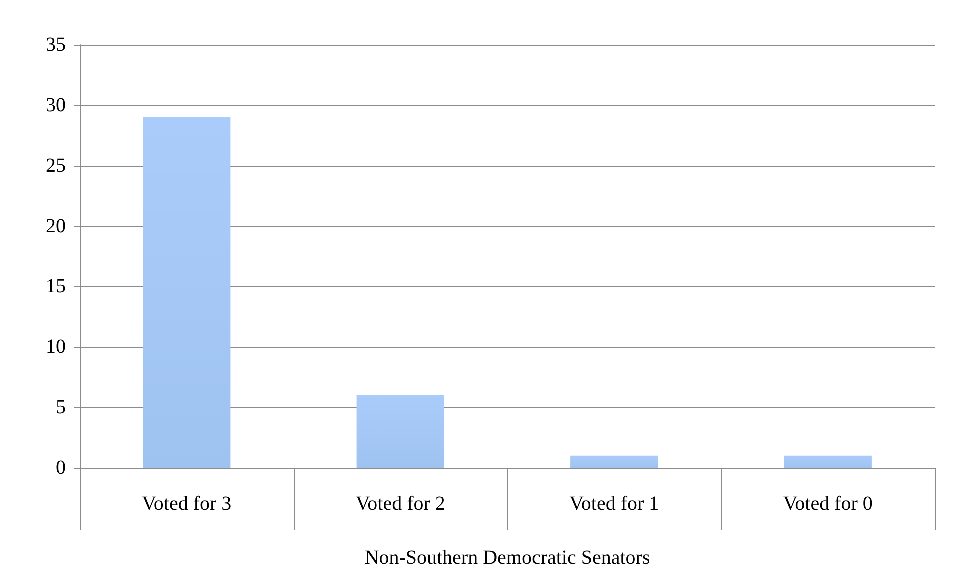 Image resolution: width=955 pixels, height=580 pixels. What do you see at coordinates (56, 105) in the screenshot?
I see `y-tick-label: 30` at bounding box center [56, 105].